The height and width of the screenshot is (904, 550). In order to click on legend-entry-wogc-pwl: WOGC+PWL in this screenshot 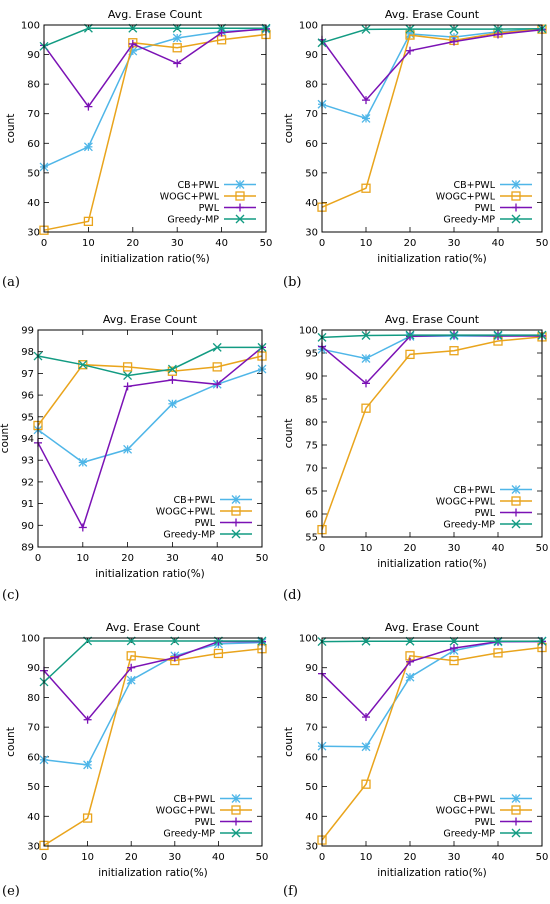, I will do `click(204, 512)`.